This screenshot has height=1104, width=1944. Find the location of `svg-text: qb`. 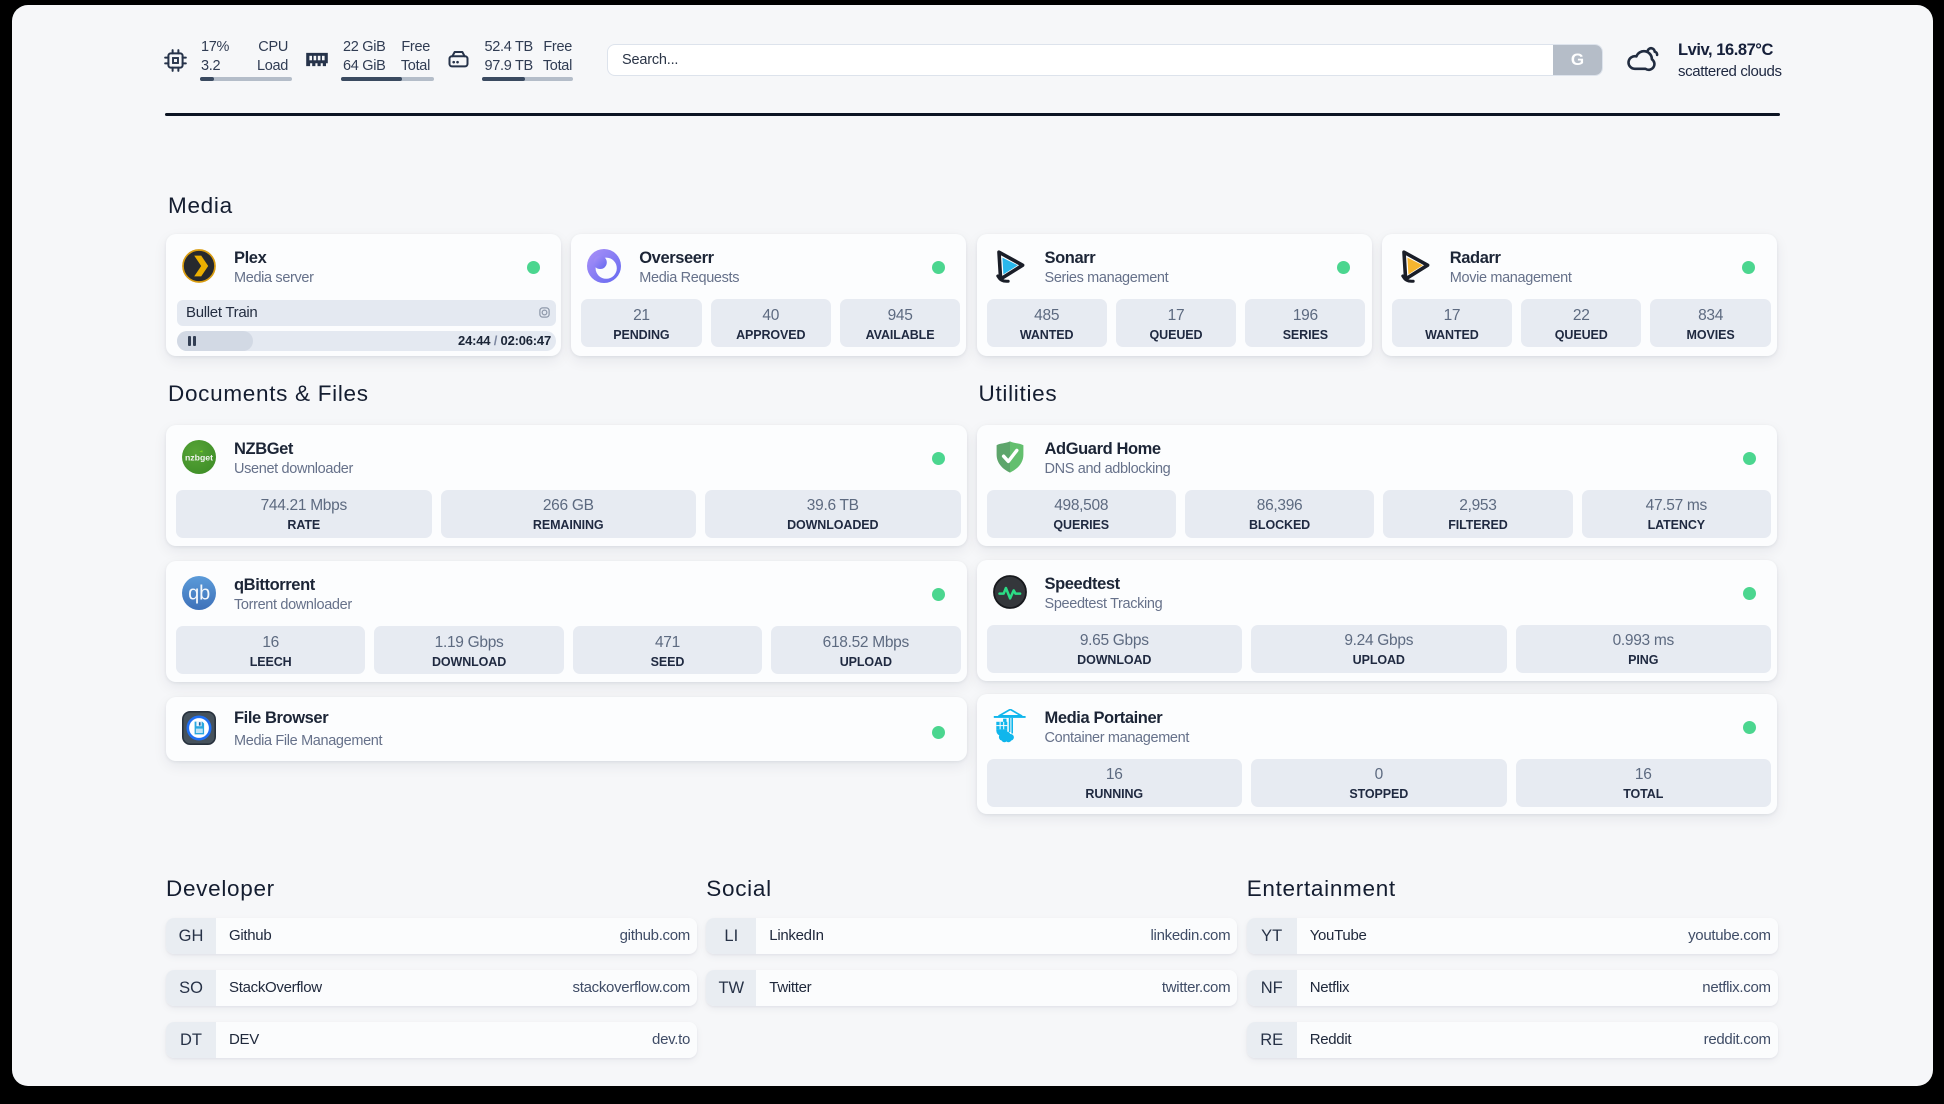

svg-text: qb is located at coordinates (199, 593).